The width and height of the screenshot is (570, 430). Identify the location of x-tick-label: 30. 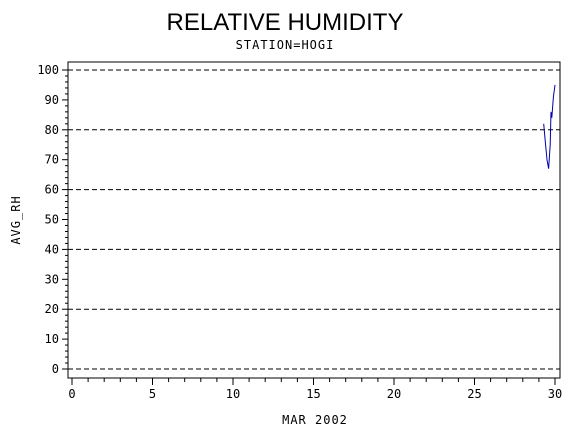
(555, 394).